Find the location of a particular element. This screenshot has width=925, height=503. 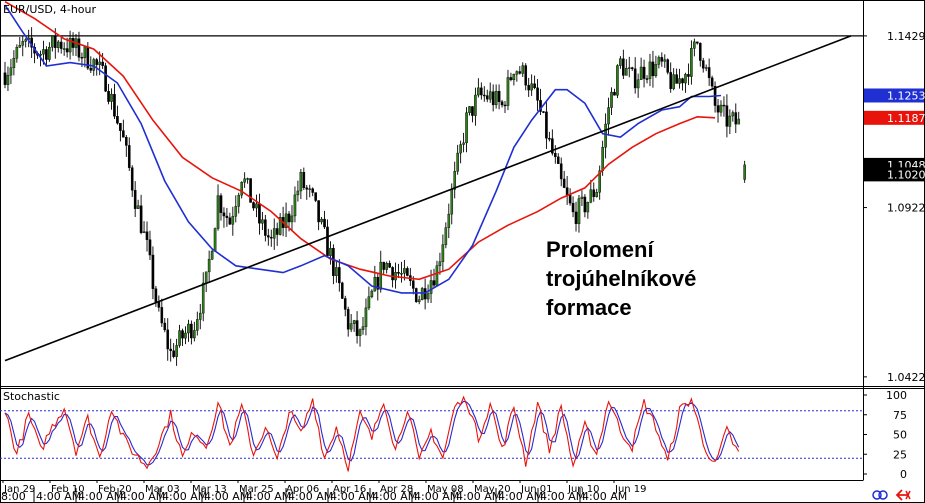

close-arrow-icon is located at coordinates (903, 495).